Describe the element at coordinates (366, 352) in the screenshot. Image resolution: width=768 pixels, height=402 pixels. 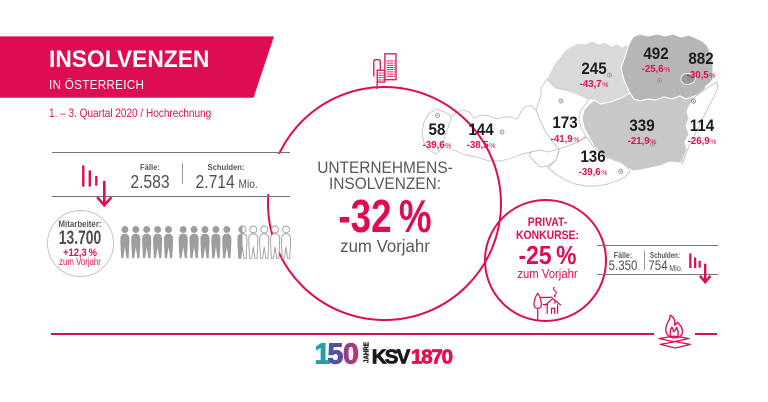
I see `svg-text: JAHRE` at that location.